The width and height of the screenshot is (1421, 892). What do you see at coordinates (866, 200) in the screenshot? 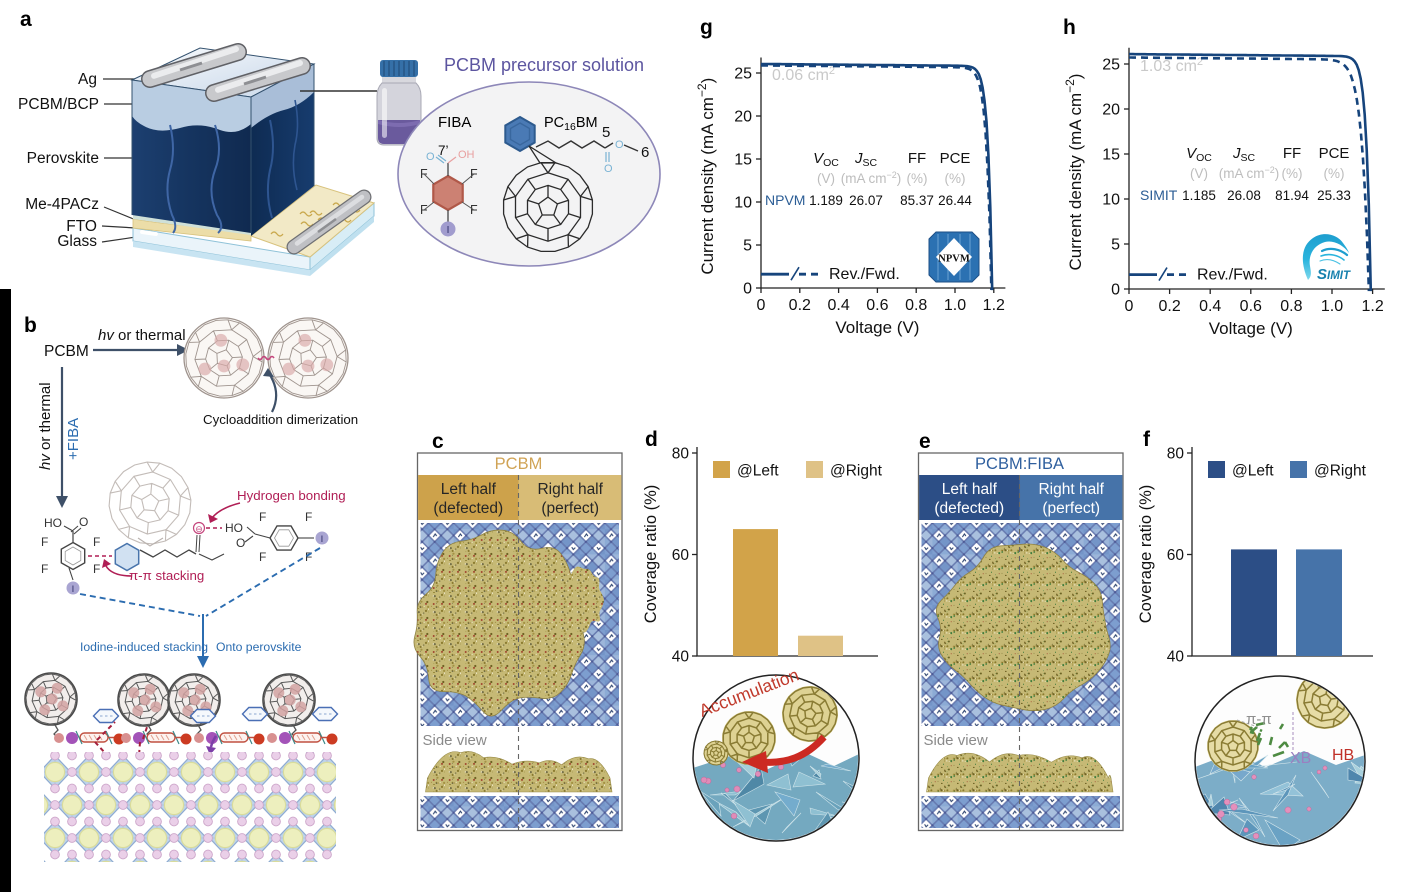
I see `svg-text: 26.07` at bounding box center [866, 200].